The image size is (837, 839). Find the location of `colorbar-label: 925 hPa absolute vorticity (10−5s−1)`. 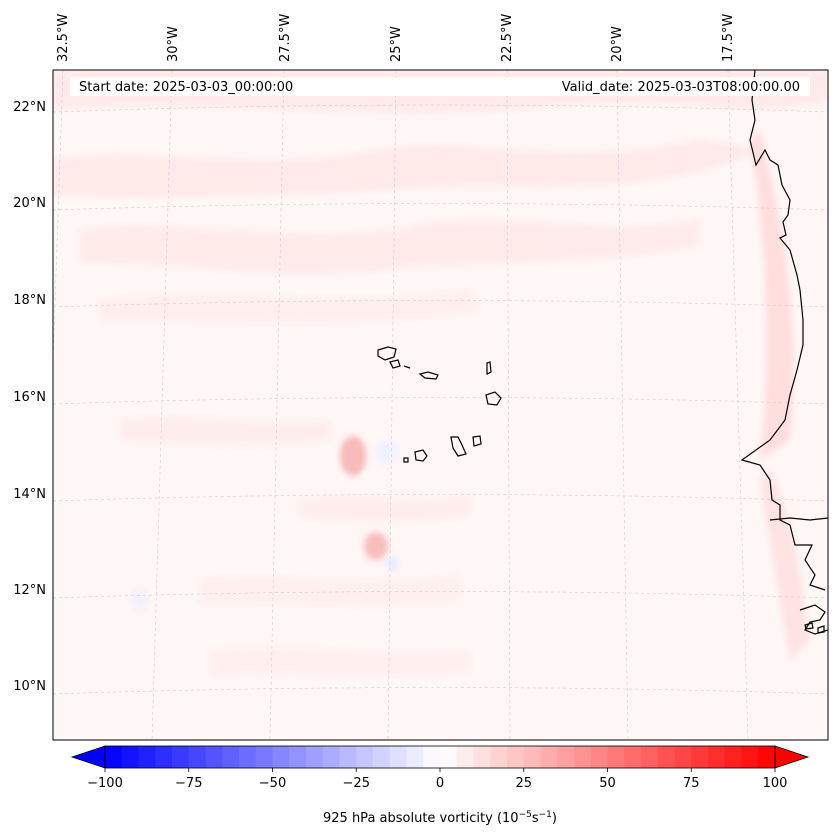

colorbar-label: 925 hPa absolute vorticity (10−5s−1) is located at coordinates (440, 818).